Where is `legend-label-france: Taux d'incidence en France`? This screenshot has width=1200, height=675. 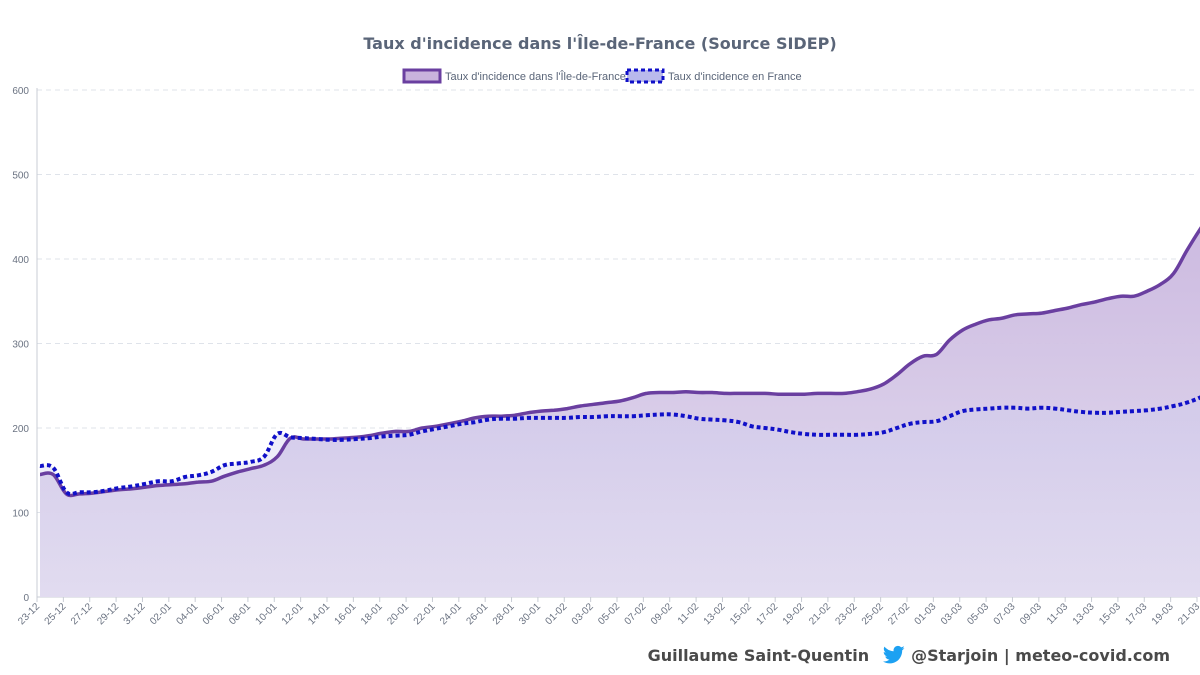
legend-label-france: Taux d'incidence en France is located at coordinates (735, 77).